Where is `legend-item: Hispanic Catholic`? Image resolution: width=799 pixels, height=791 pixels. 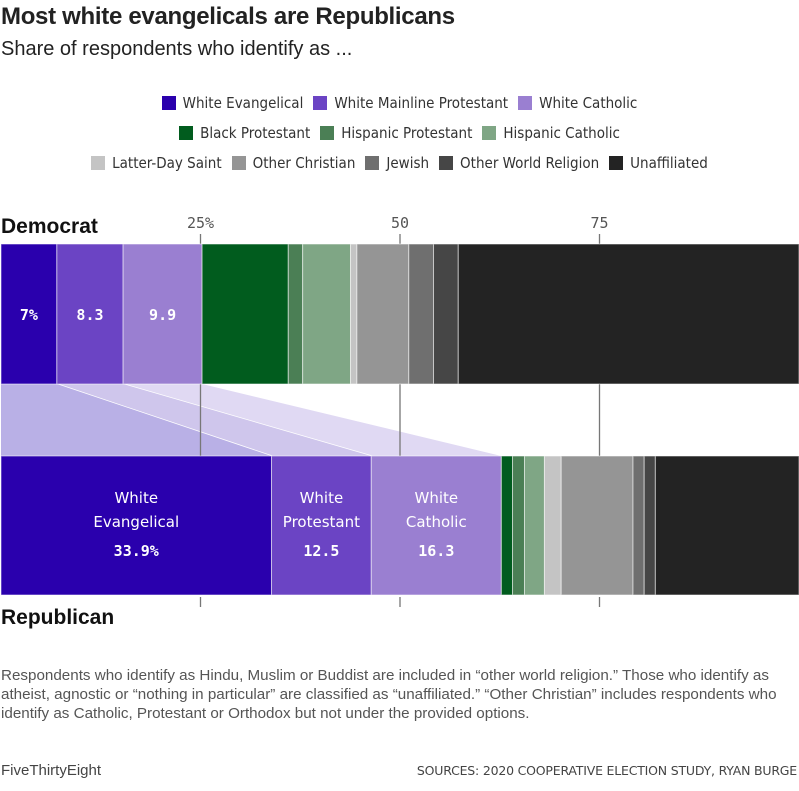 legend-item: Hispanic Catholic is located at coordinates (551, 133).